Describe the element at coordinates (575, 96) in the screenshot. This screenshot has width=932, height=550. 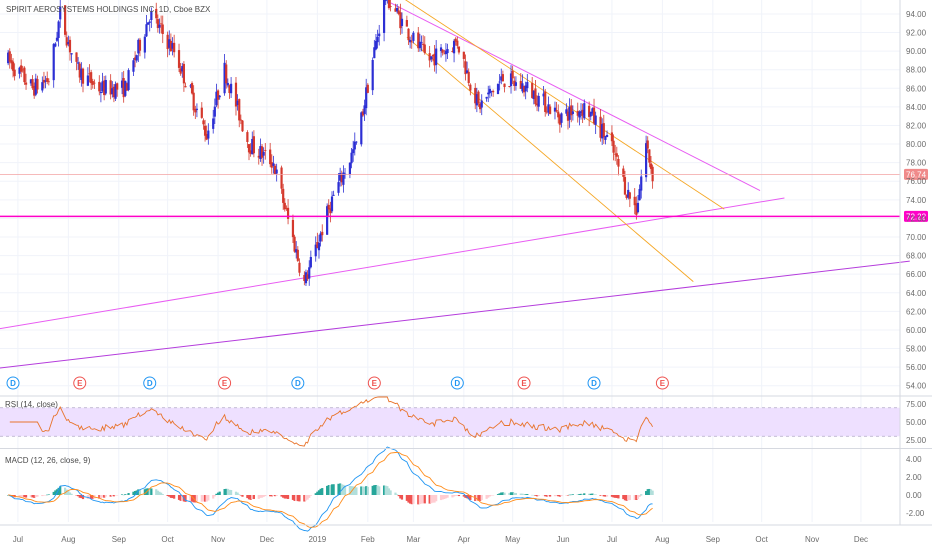
I see `descending-resistance-line` at that location.